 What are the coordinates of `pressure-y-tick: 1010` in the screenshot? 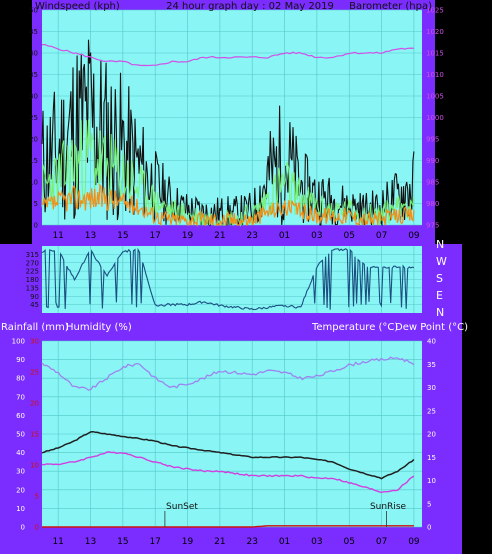 It's located at (435, 75).